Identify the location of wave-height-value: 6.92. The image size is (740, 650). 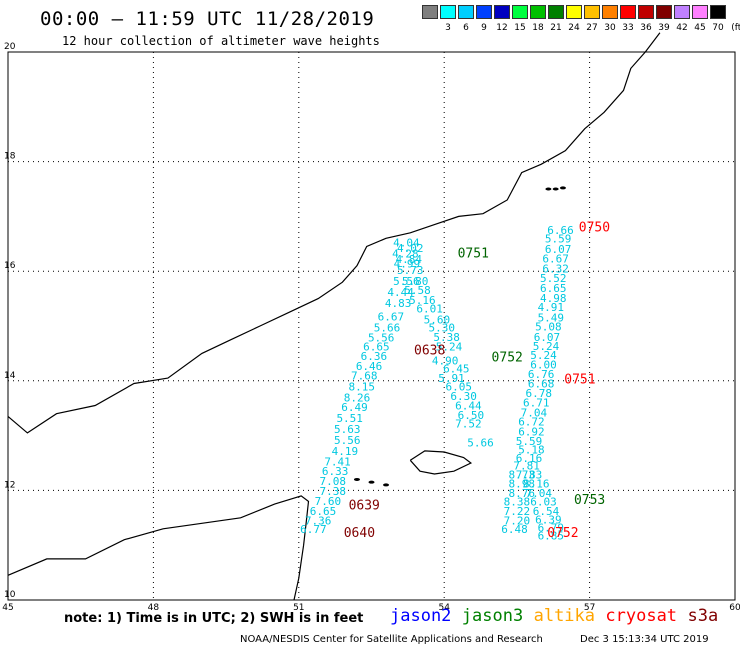
(531, 432).